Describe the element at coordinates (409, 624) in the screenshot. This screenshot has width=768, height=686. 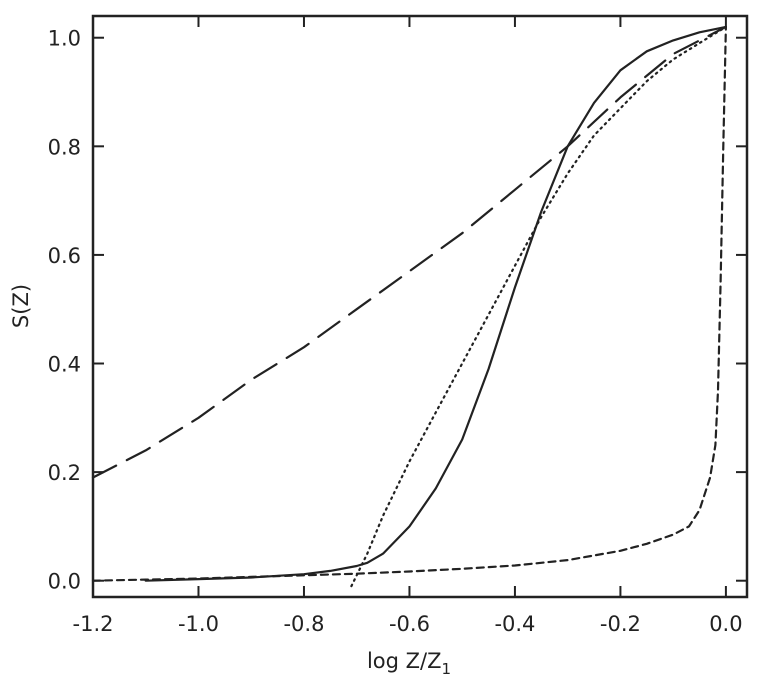
I see `x-tick-label-3: -0.6` at that location.